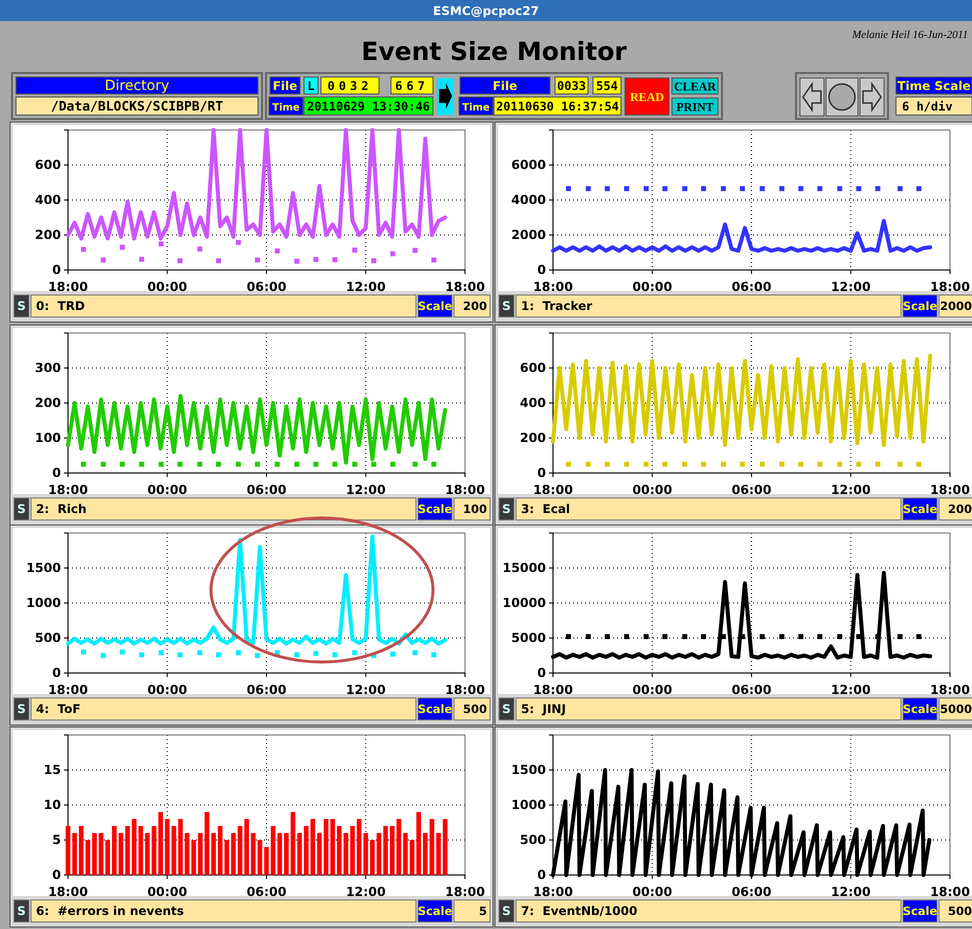 This screenshot has width=972, height=929. What do you see at coordinates (48, 367) in the screenshot?
I see `y-tick-label: 300` at bounding box center [48, 367].